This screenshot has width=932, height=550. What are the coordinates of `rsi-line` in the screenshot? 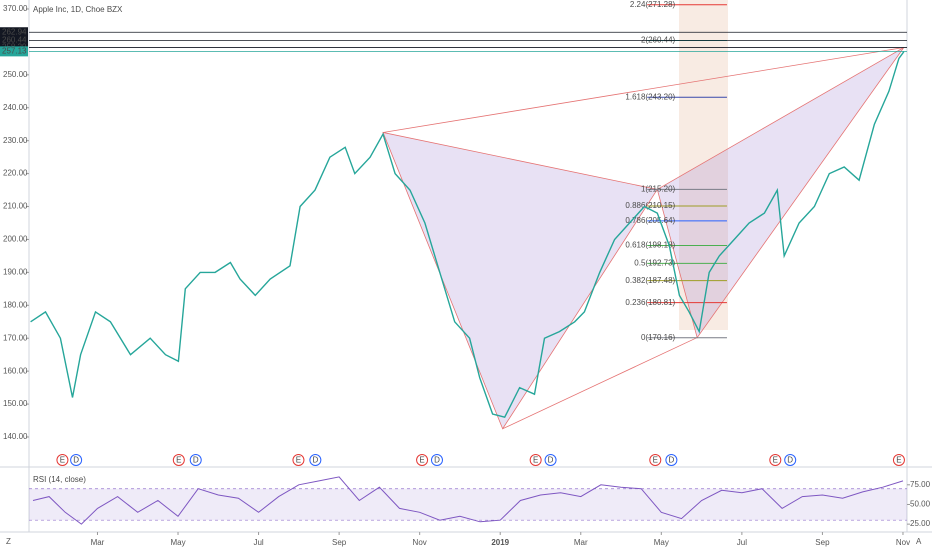 It's located at (468, 500).